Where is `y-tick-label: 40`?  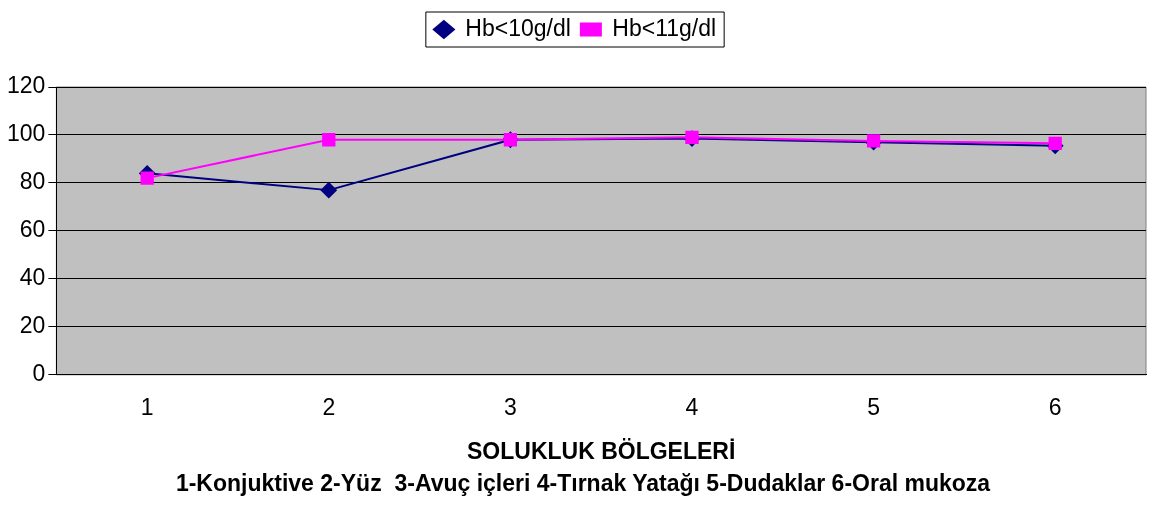 y-tick-label: 40 is located at coordinates (32, 277).